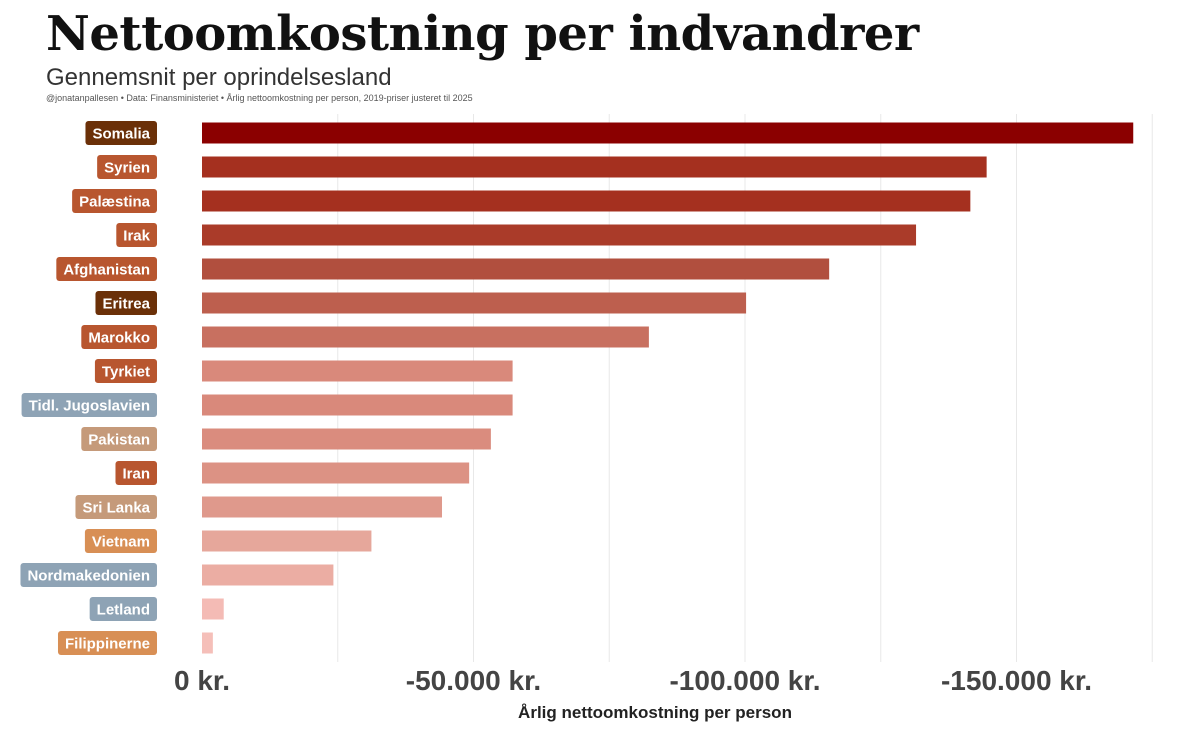 The height and width of the screenshot is (733, 1199). I want to click on category-label: Palæstina, so click(115, 202).